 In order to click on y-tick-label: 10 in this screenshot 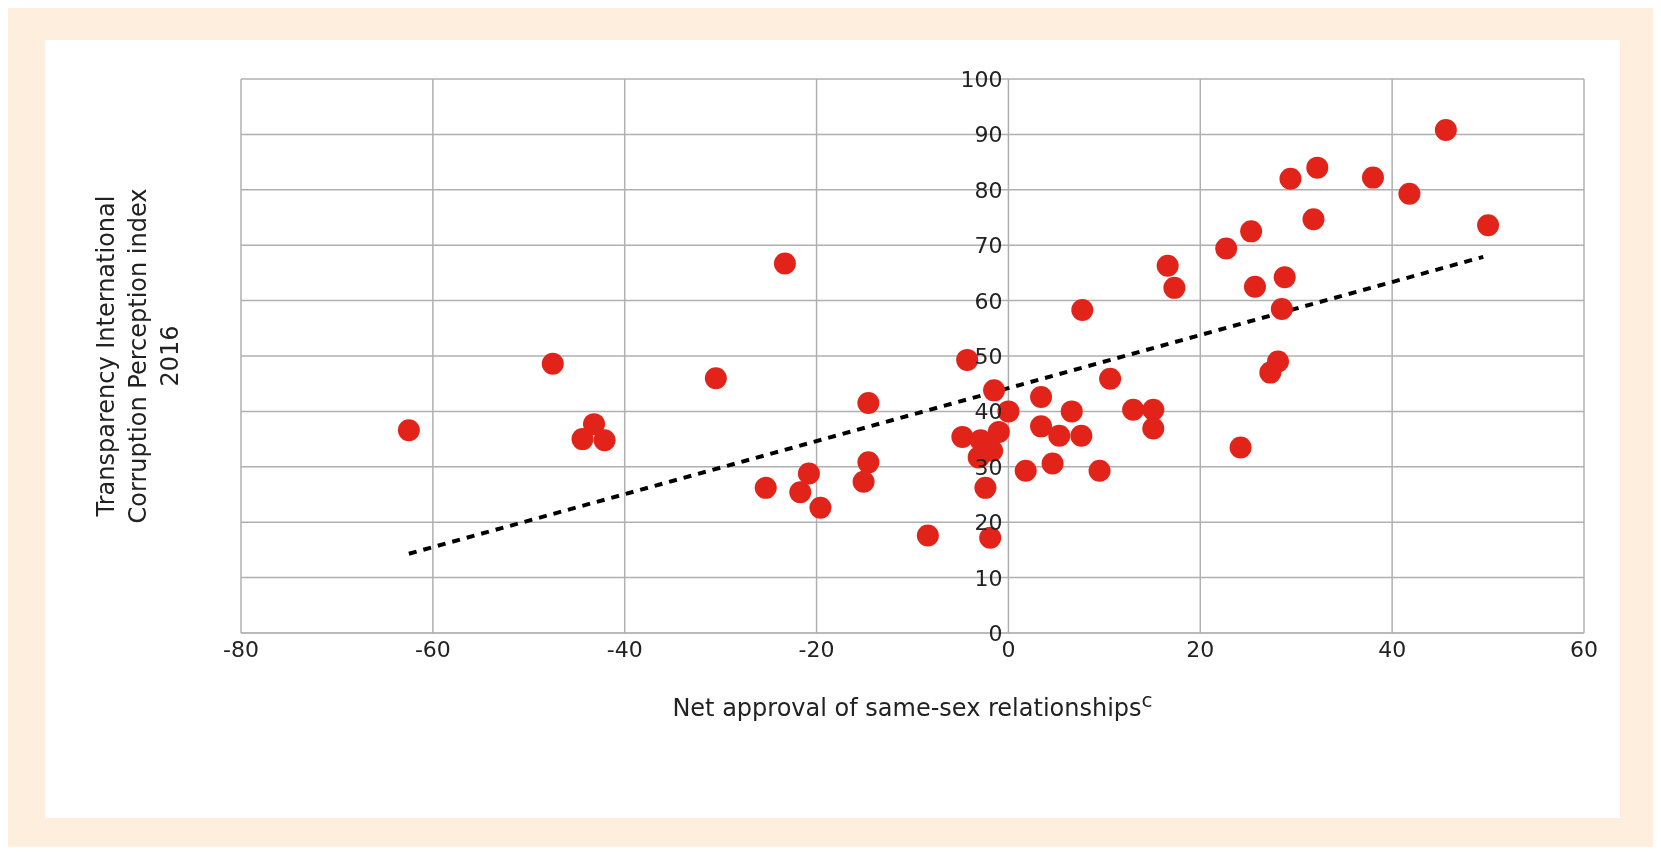, I will do `click(988, 578)`.